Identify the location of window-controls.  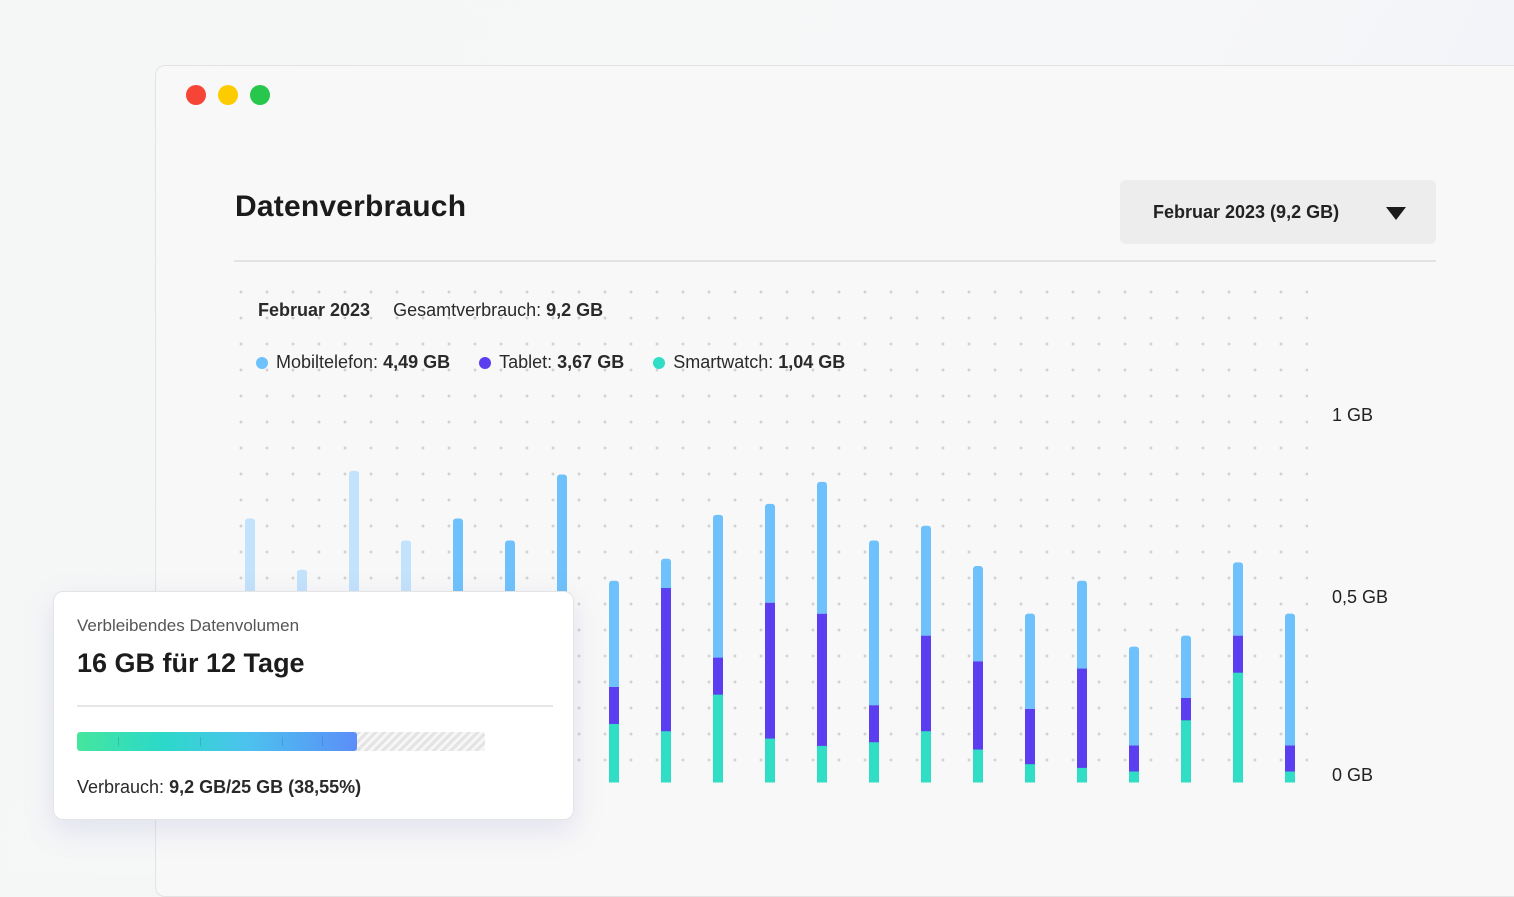
(228, 95).